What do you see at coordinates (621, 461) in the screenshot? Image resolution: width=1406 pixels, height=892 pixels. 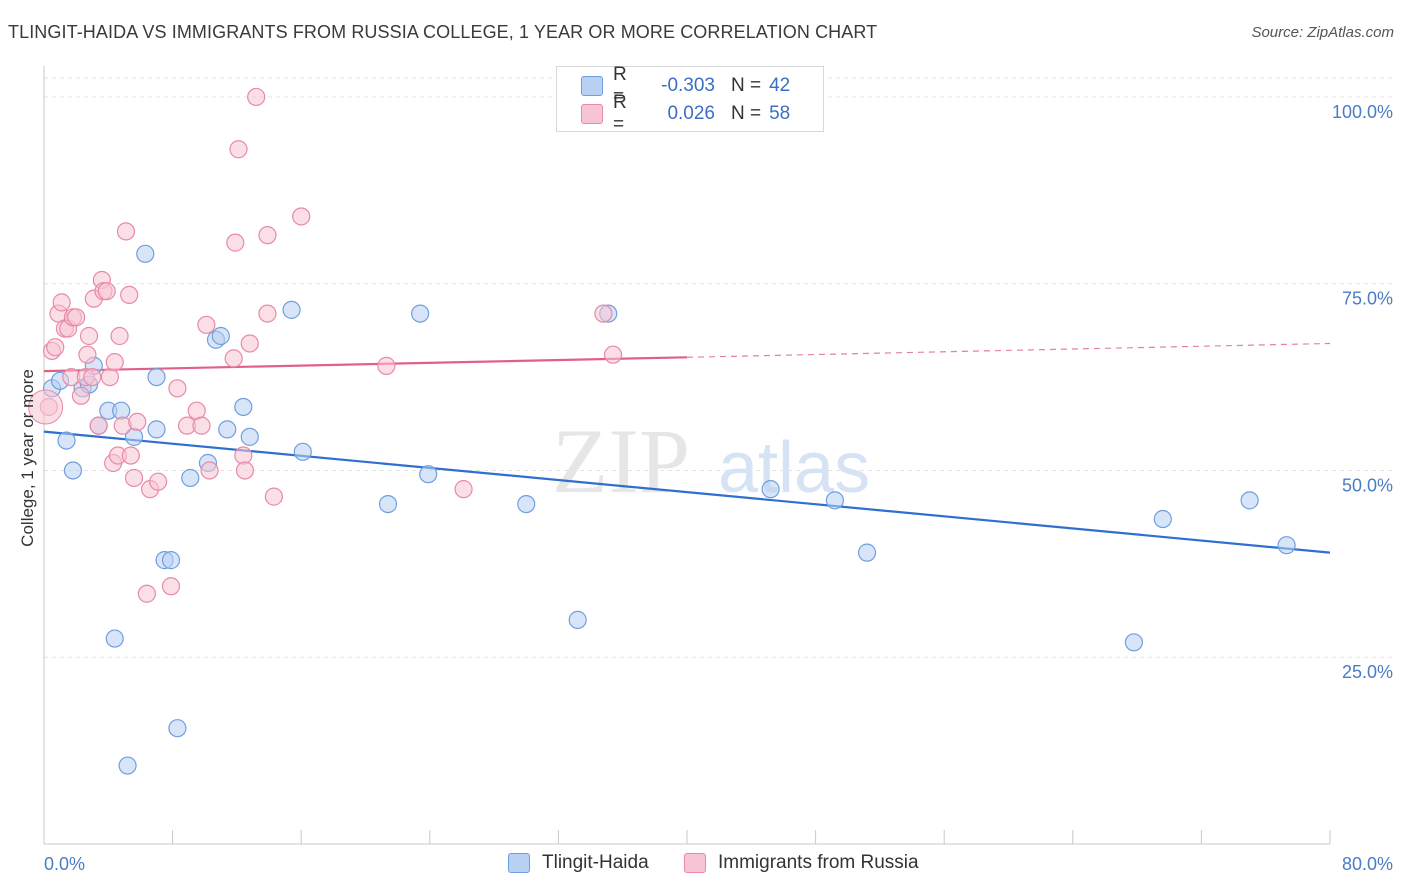 I see `watermark-zip: ZIP` at bounding box center [621, 461].